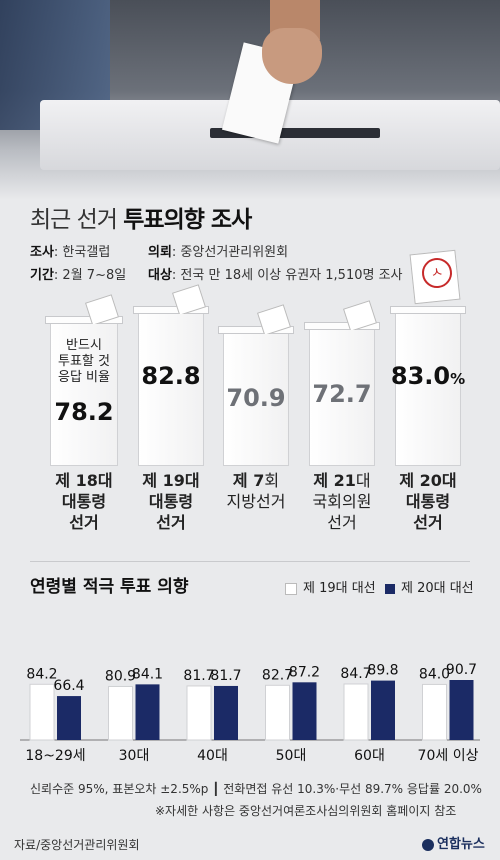 The width and height of the screenshot is (500, 860). I want to click on yonhap-logo: 연합뉴스, so click(453, 842).